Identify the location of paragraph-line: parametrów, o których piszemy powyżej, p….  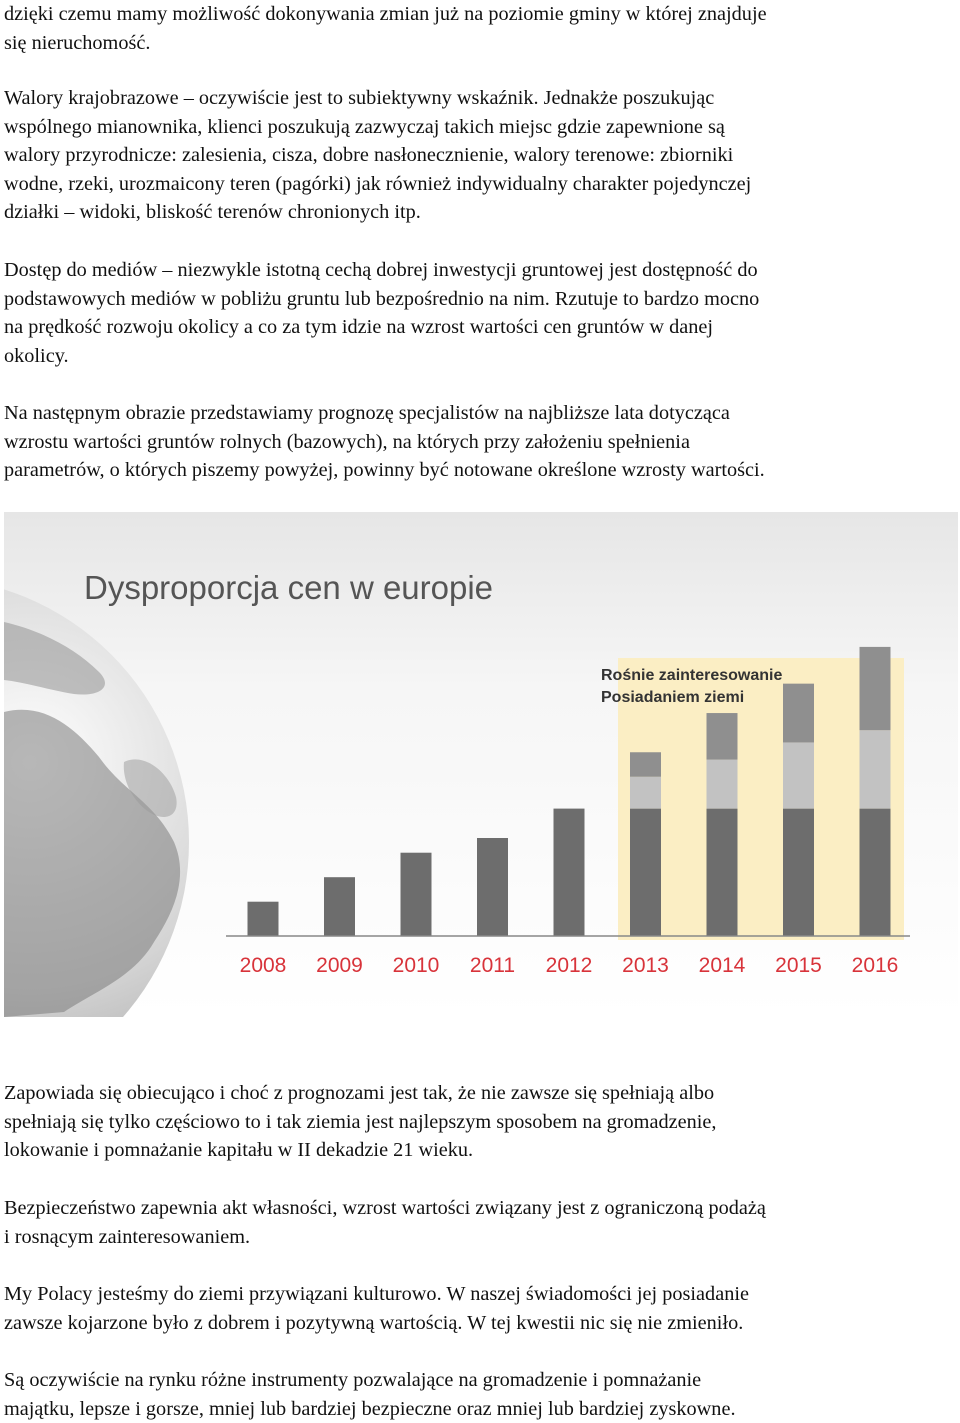
(384, 470).